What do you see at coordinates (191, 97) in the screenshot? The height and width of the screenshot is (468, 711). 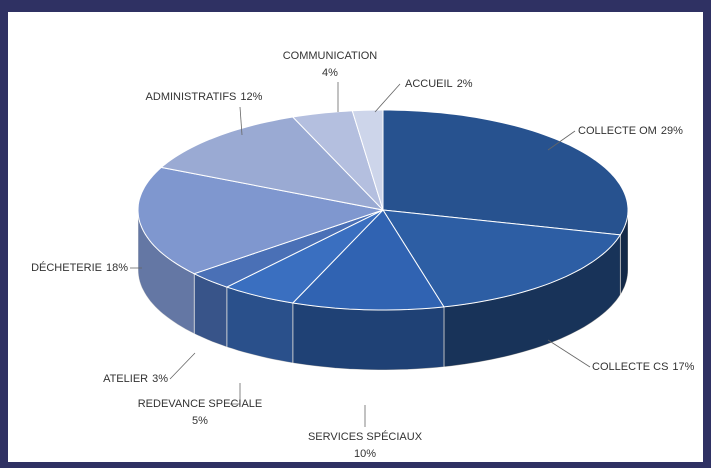 I see `slice-label: ADMINISTRATIFS` at bounding box center [191, 97].